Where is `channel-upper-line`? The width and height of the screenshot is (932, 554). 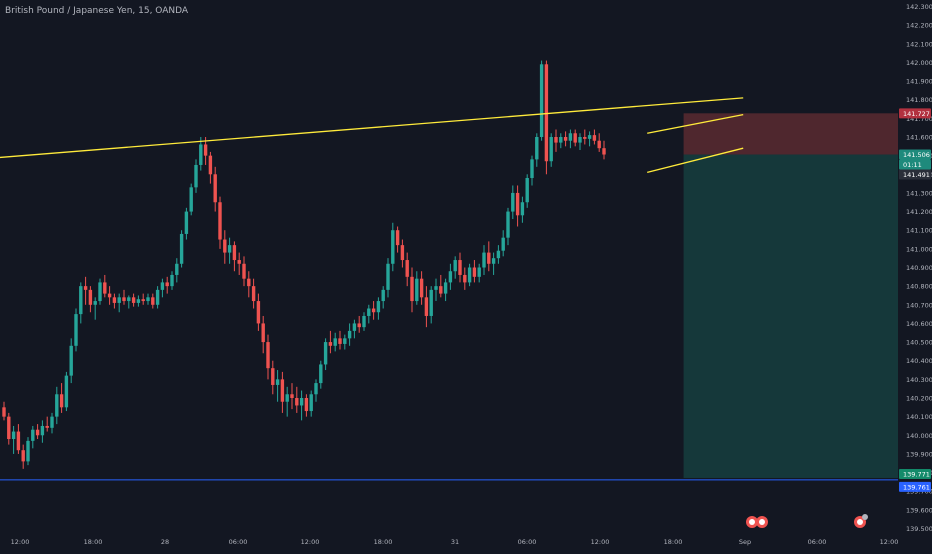
channel-upper-line is located at coordinates (695, 123).